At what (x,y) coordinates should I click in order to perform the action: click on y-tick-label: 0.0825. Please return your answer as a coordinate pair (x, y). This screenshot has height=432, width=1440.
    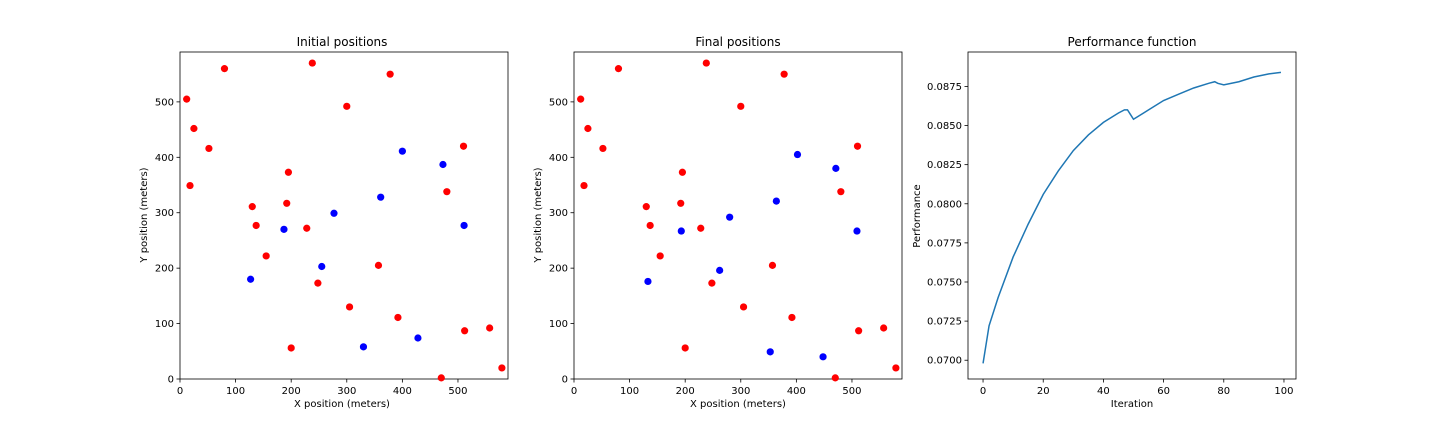
    Looking at the image, I should click on (944, 165).